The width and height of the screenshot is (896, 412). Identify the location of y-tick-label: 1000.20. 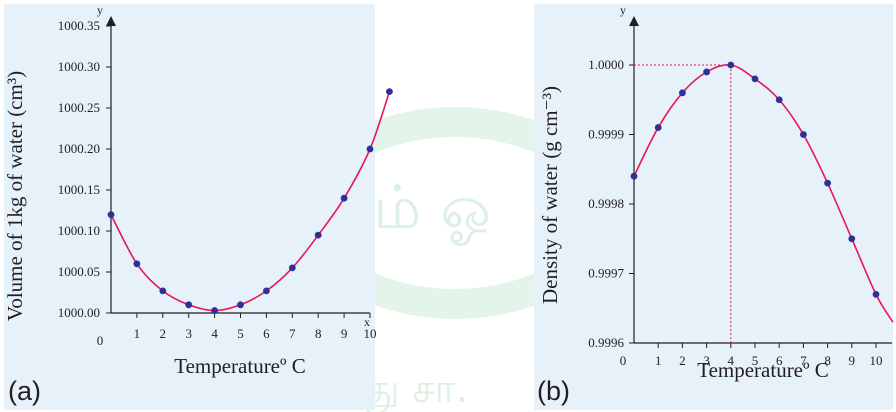
(79, 148).